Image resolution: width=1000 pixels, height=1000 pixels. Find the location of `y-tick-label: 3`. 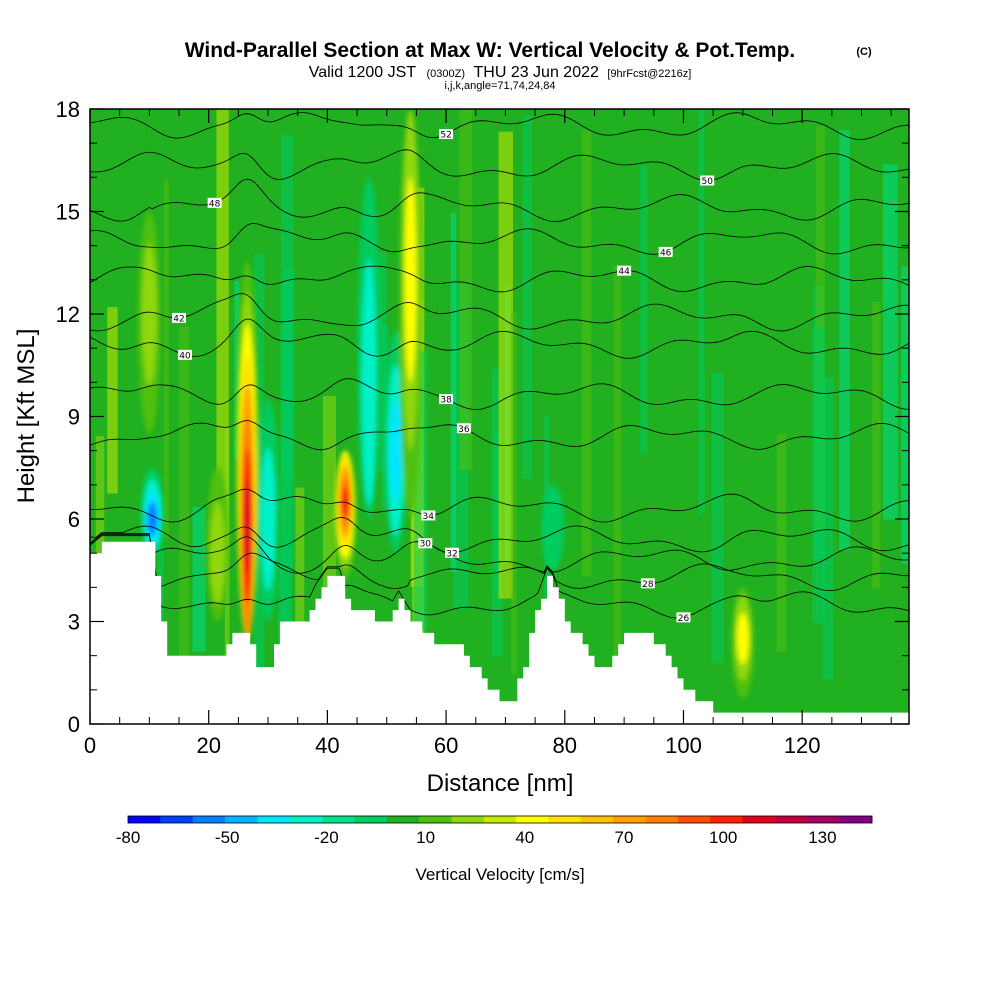

y-tick-label: 3 is located at coordinates (74, 622).